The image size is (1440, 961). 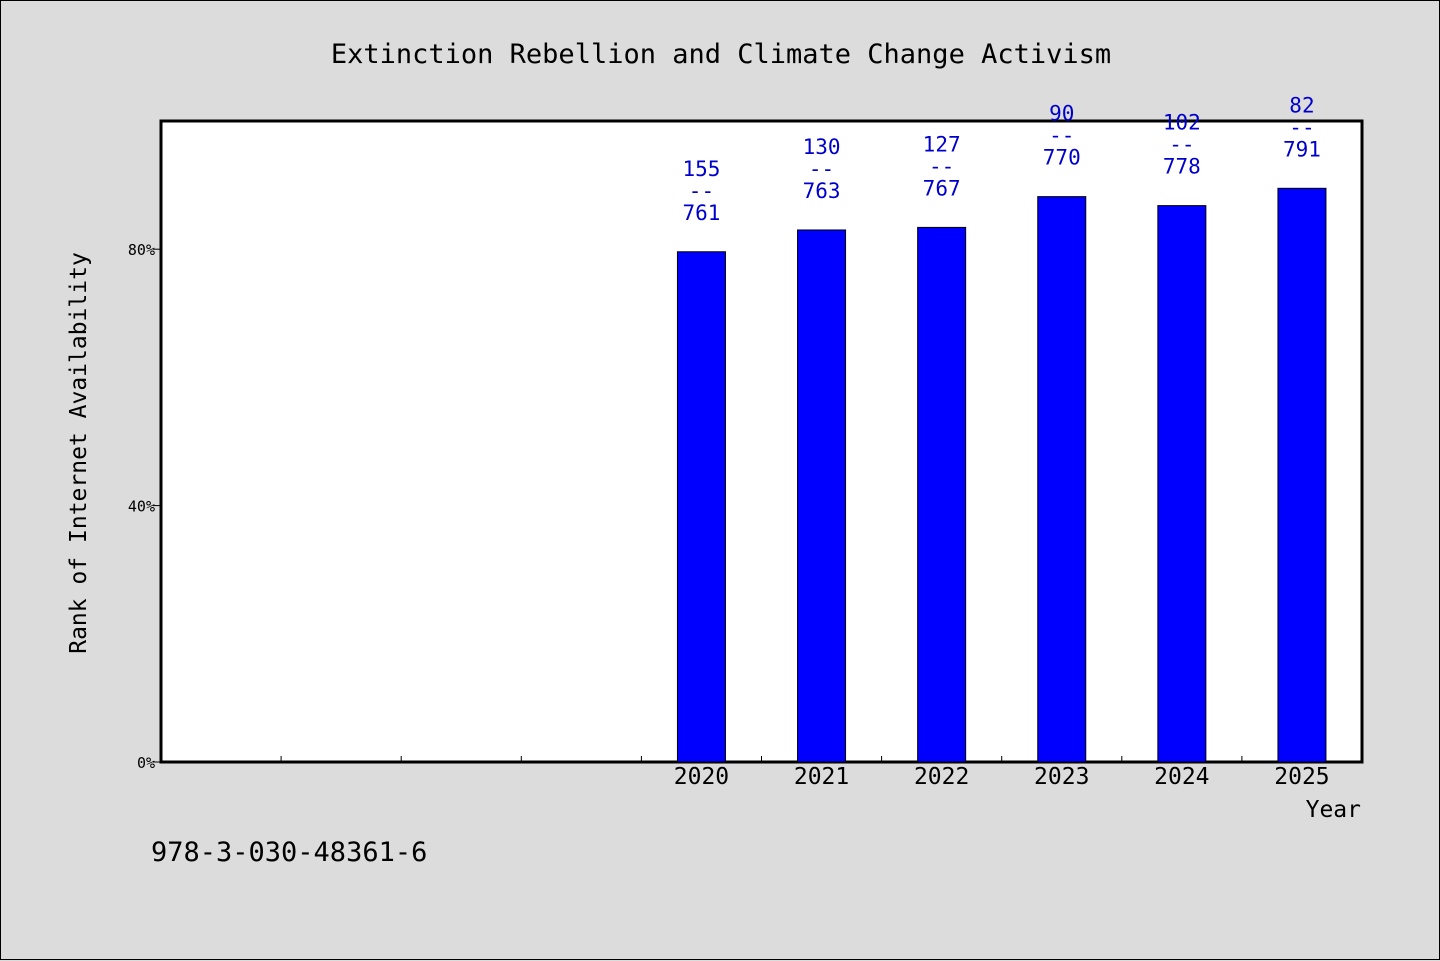 What do you see at coordinates (1062, 158) in the screenshot?
I see `bar-data-label: 770` at bounding box center [1062, 158].